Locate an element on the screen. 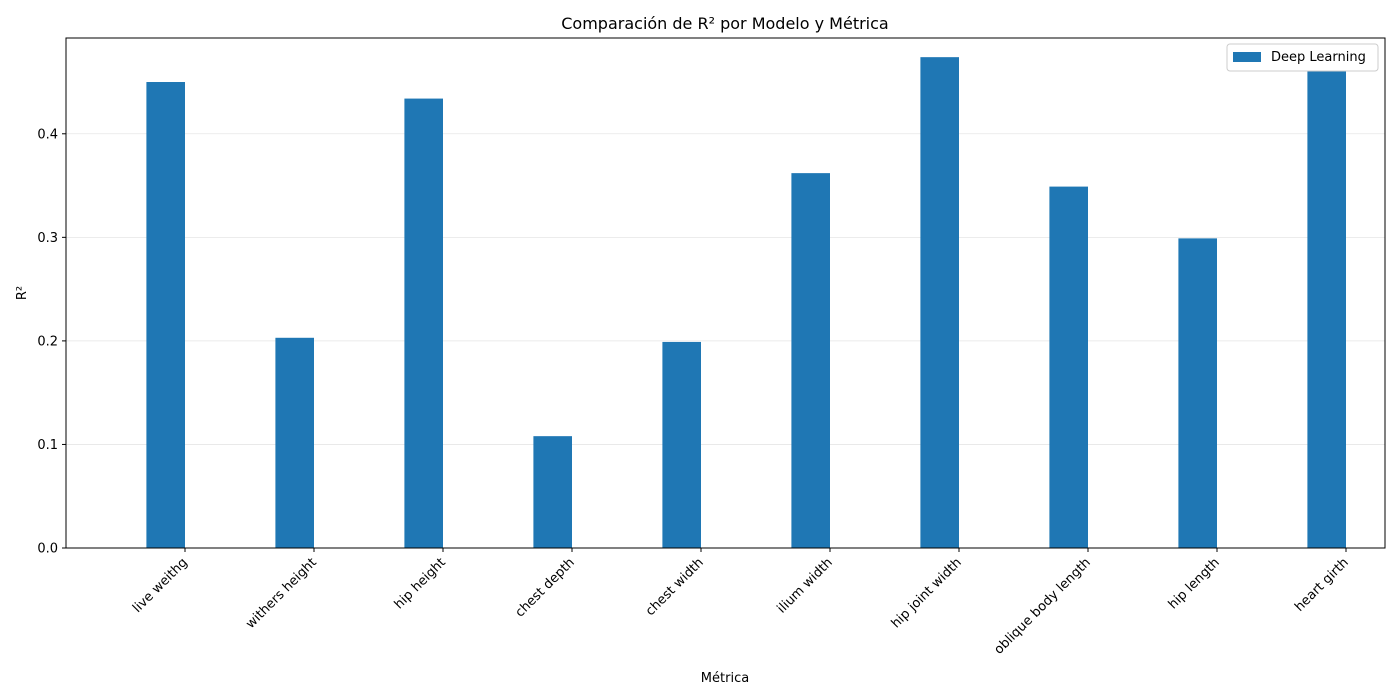 Image resolution: width=1400 pixels, height=700 pixels. y-axis-label: R² is located at coordinates (22, 293).